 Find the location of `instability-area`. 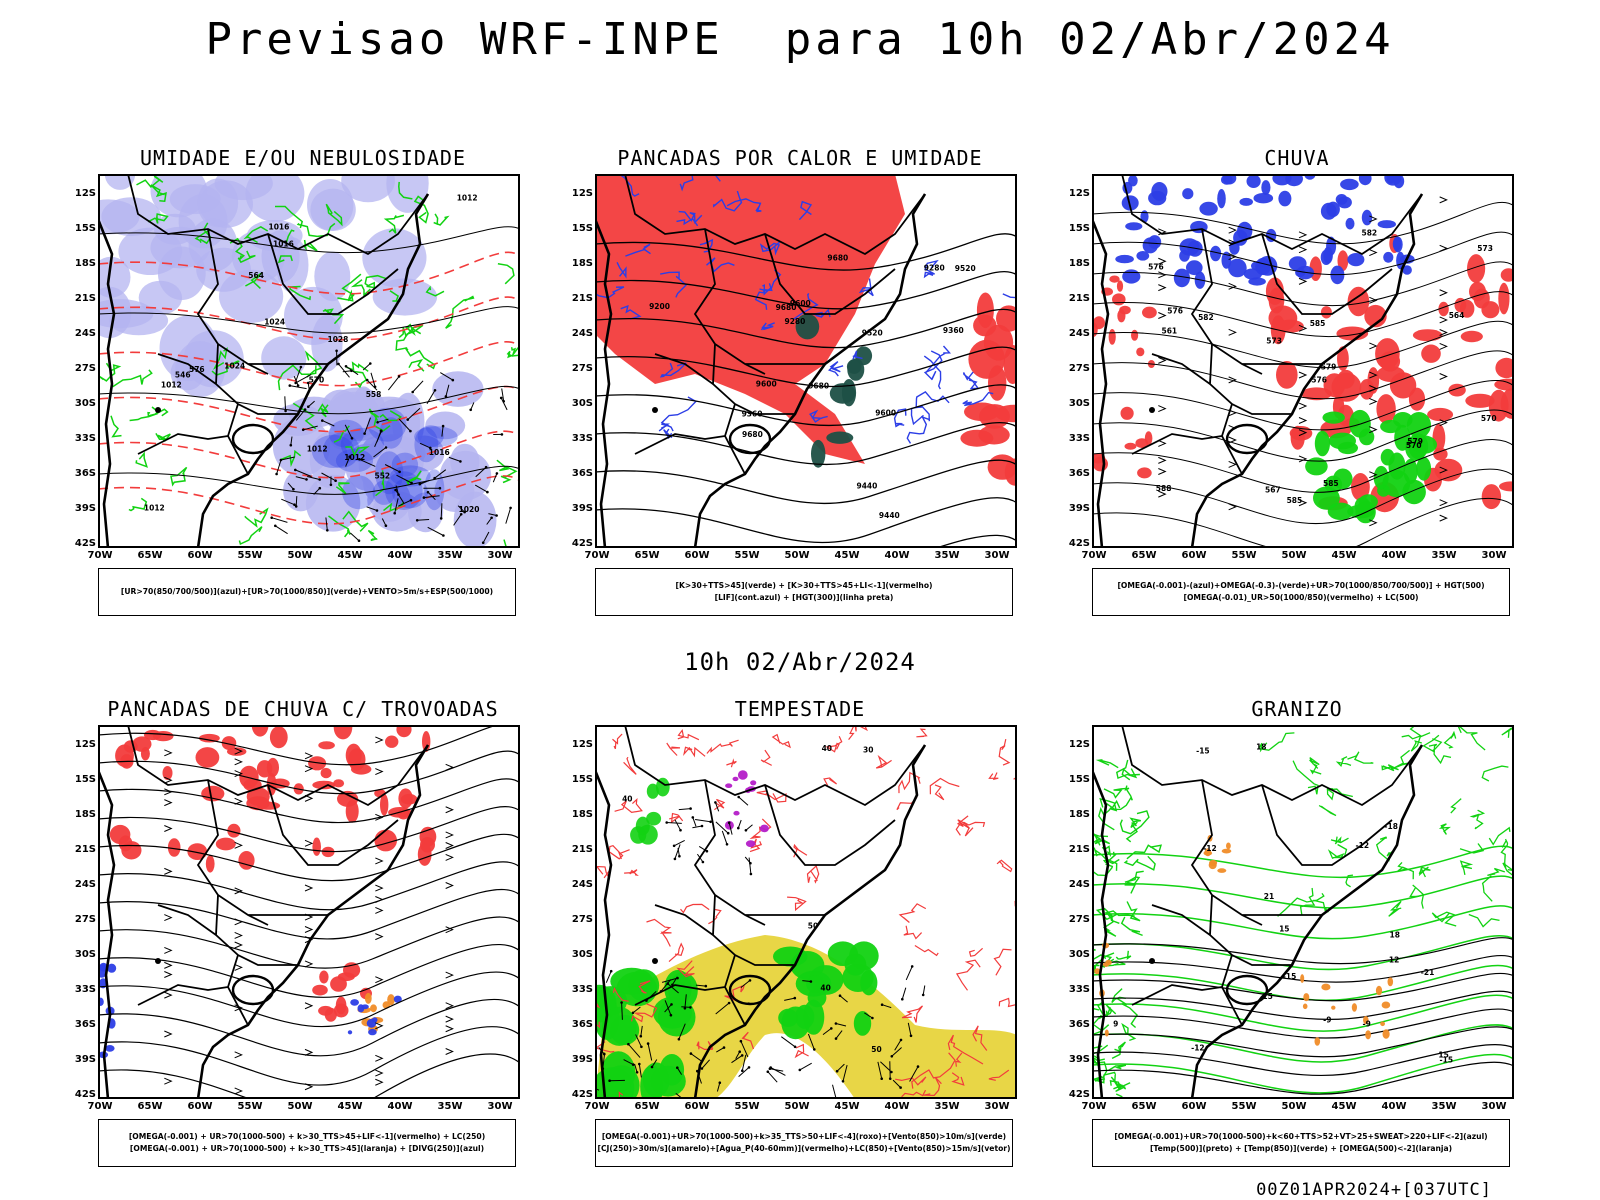

instability-area is located at coordinates (985, 325).